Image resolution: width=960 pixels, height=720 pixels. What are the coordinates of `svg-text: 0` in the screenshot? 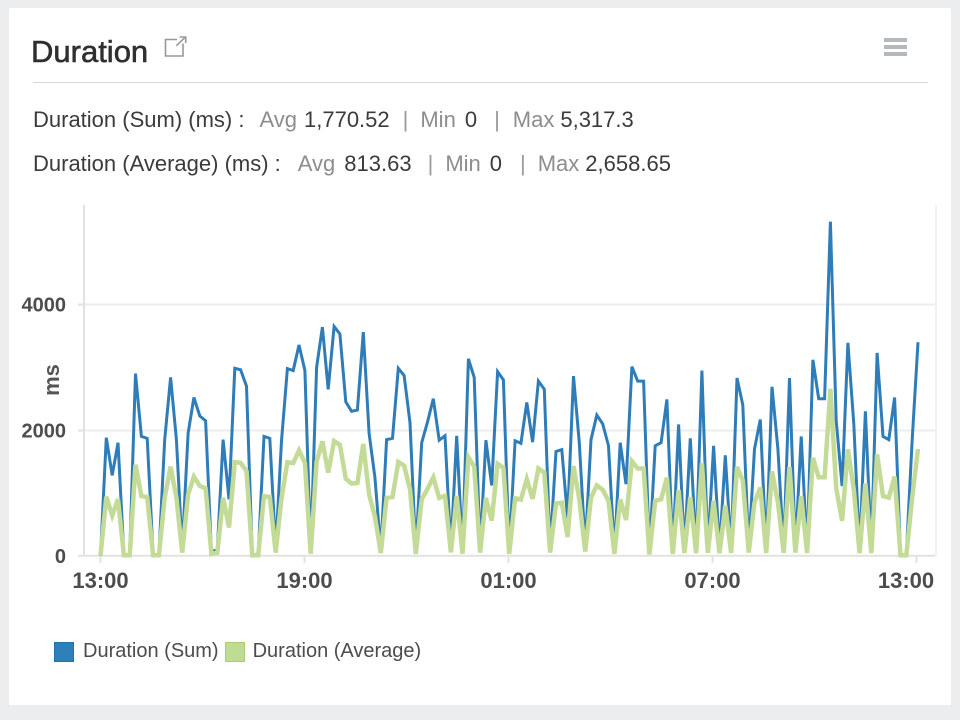 It's located at (60, 557).